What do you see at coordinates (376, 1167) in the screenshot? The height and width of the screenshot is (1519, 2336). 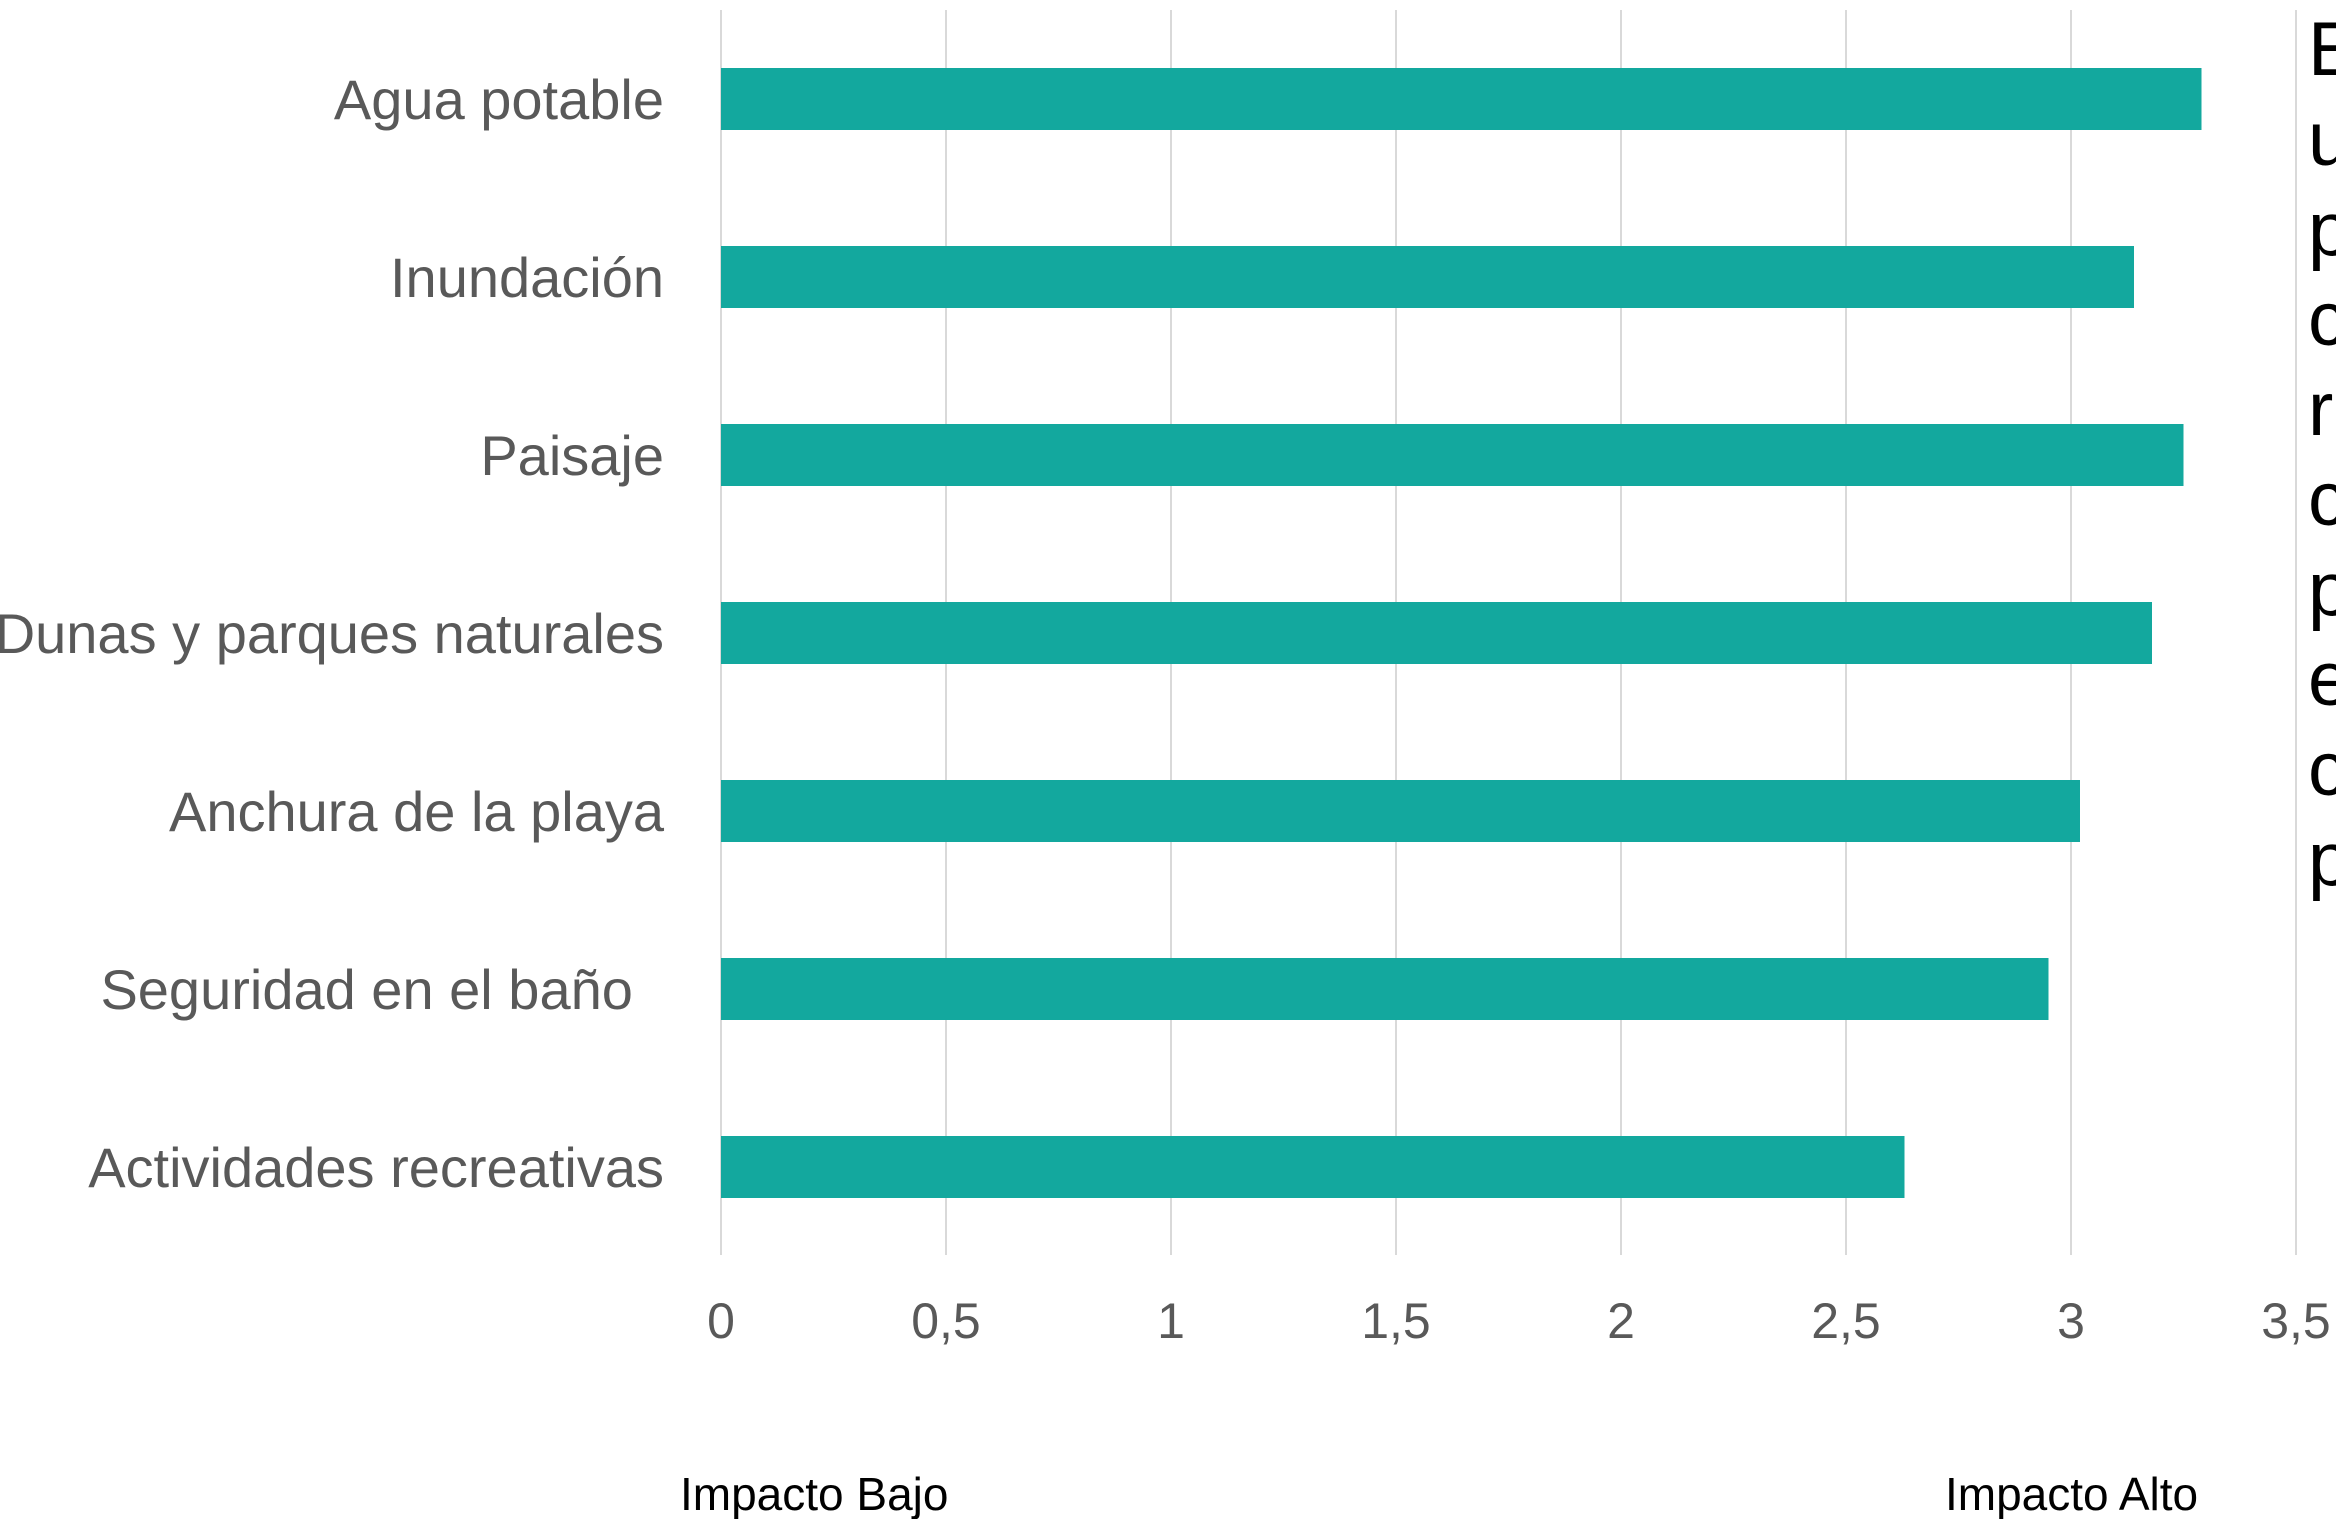 I see `category-label: Actividades recreativas` at bounding box center [376, 1167].